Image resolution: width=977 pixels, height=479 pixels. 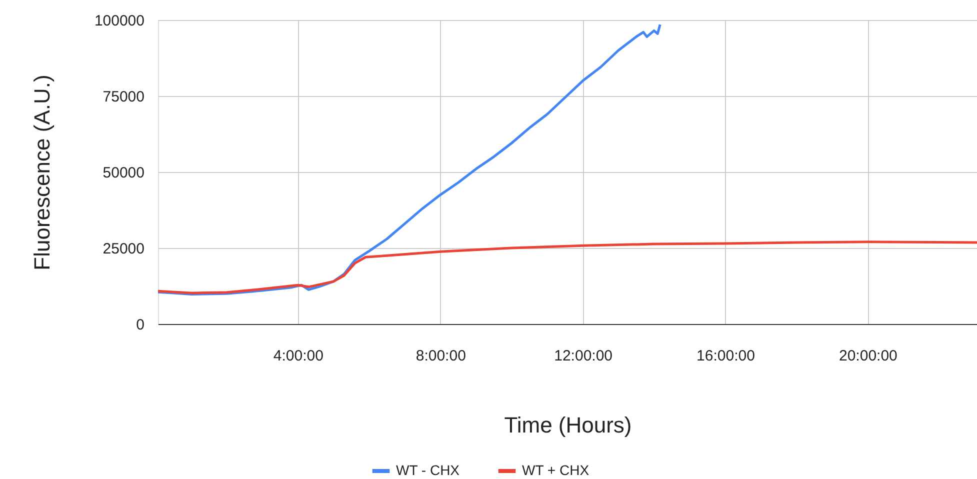 What do you see at coordinates (123, 173) in the screenshot?
I see `y-tick-label: 50000` at bounding box center [123, 173].